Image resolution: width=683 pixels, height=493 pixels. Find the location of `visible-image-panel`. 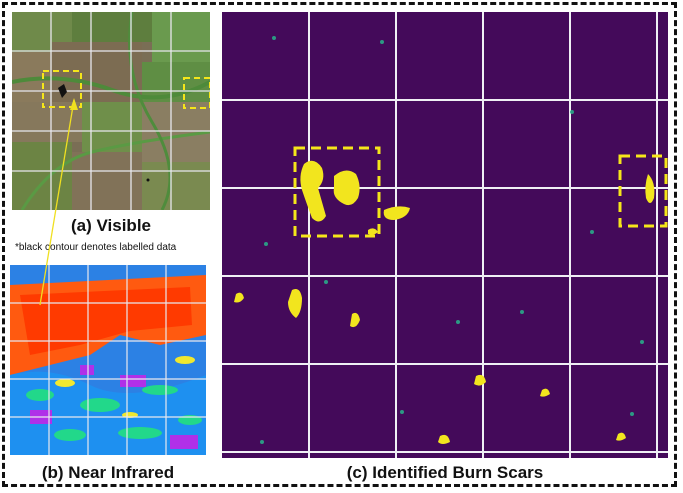

visible-image-panel is located at coordinates (111, 111).